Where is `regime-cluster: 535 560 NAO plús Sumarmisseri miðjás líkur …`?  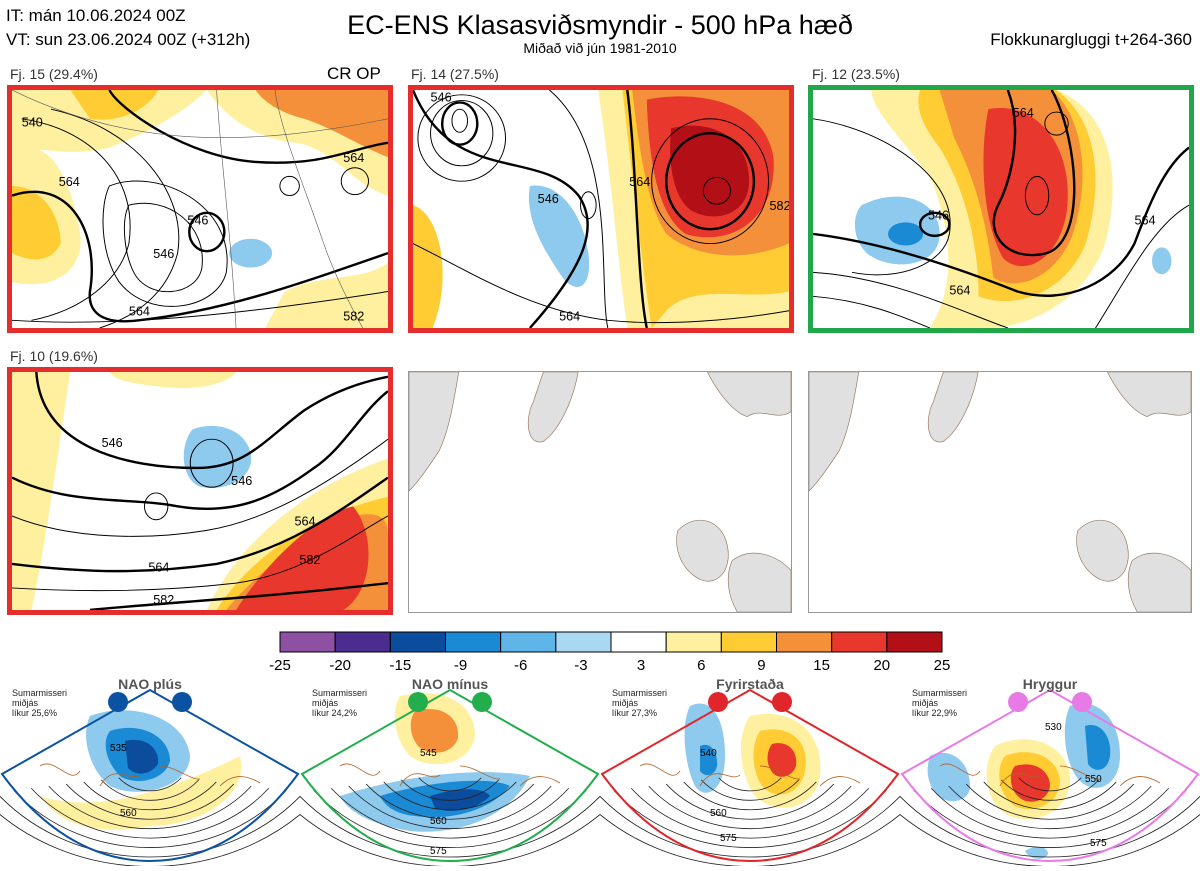
regime-cluster: 535 560 NAO plús Sumarmisseri miðjás líkur … is located at coordinates (150, 771).